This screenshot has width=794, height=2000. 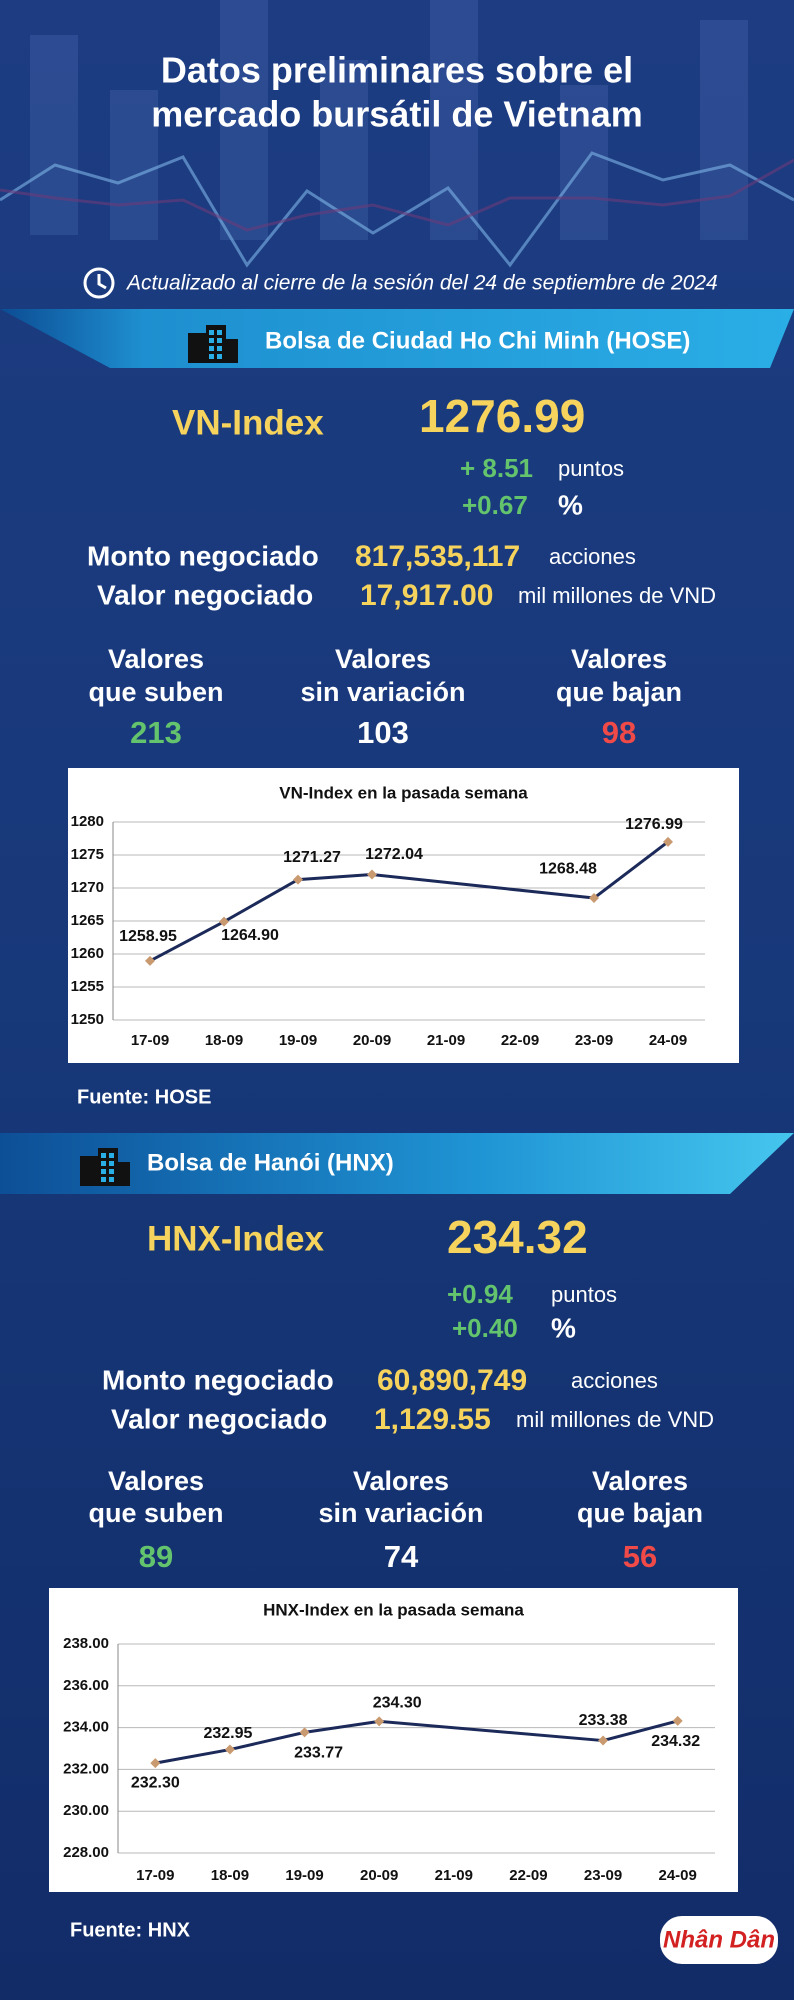 I want to click on logo: Nhân Dân, so click(x=719, y=1940).